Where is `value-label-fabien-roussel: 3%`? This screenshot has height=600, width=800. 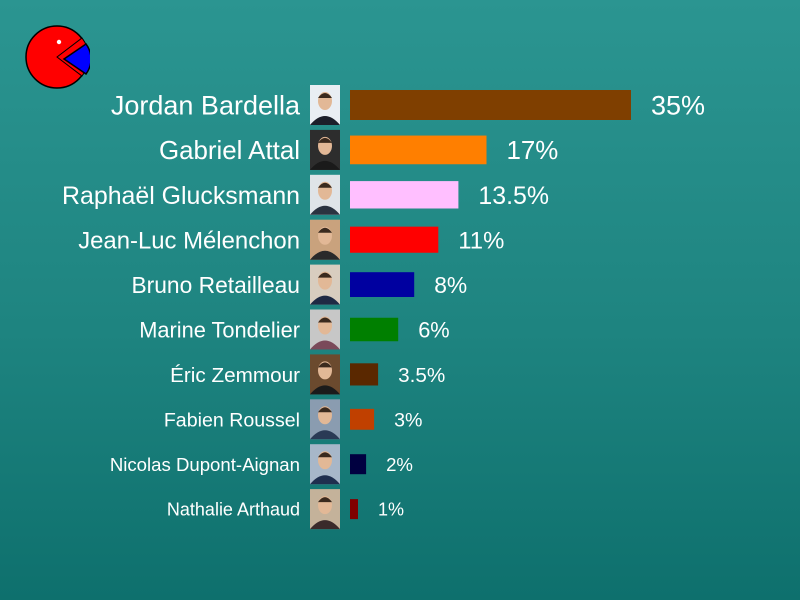
value-label-fabien-roussel: 3% is located at coordinates (408, 420).